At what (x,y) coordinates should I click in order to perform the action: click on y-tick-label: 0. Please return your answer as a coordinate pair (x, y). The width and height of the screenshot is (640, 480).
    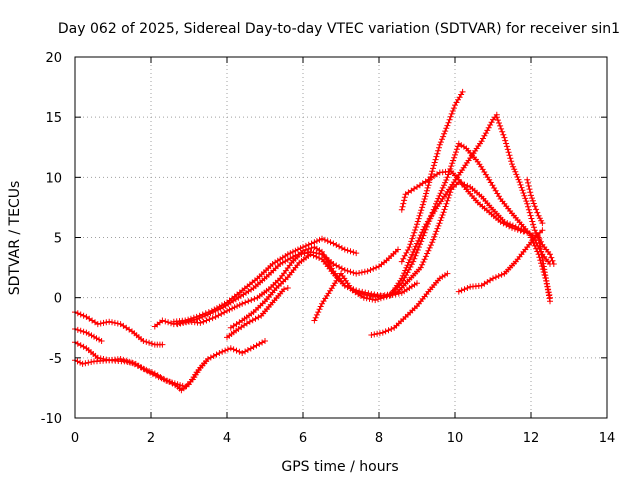
    Looking at the image, I should click on (58, 299).